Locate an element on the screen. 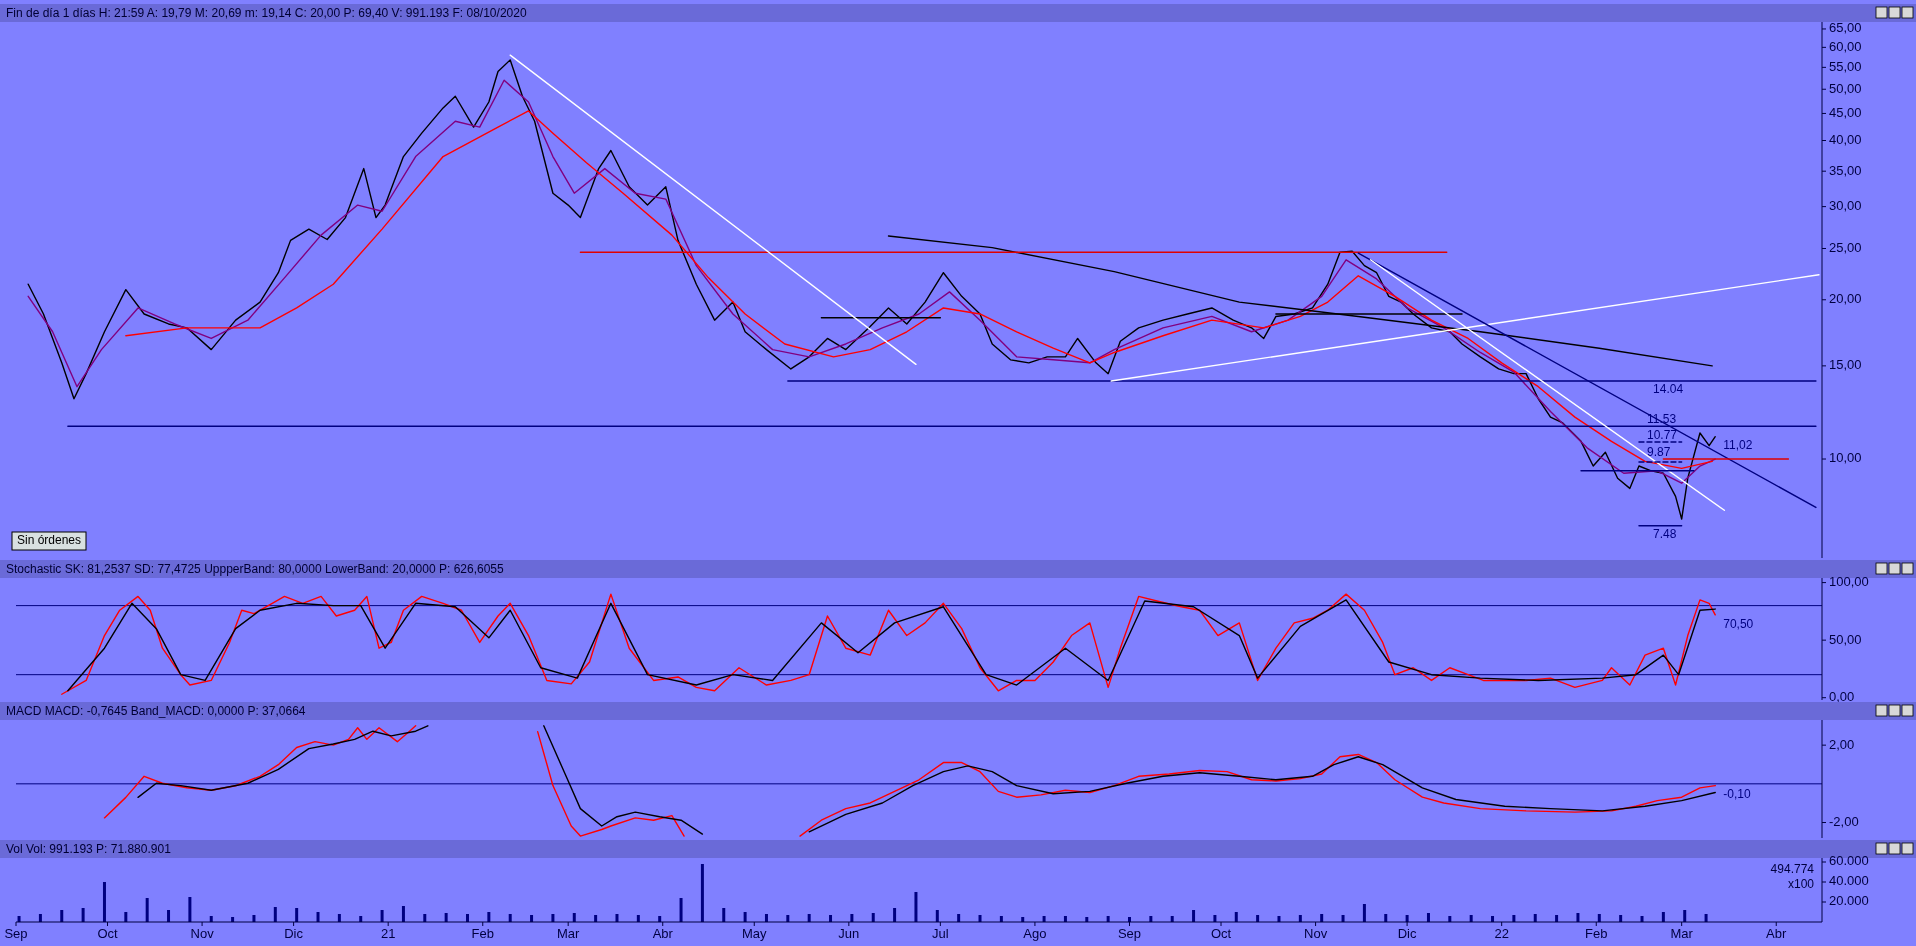 The width and height of the screenshot is (1916, 946). x-tick-label: Jun is located at coordinates (849, 933).